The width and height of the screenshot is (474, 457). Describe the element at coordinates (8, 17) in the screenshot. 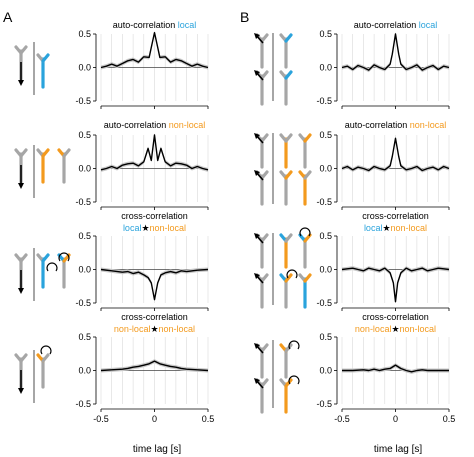

I see `panel-label-a: A` at that location.